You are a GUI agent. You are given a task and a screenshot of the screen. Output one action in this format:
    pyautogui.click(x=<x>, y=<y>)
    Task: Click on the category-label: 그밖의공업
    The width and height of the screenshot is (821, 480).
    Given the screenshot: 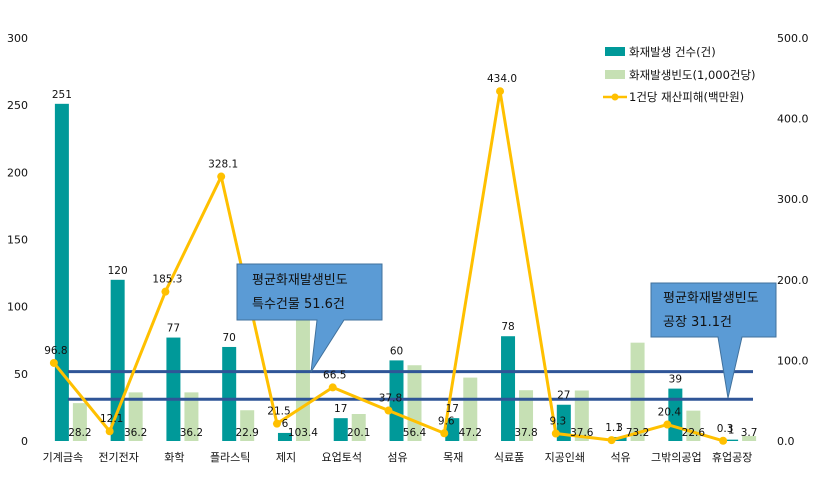 What is the action you would take?
    pyautogui.click(x=676, y=457)
    